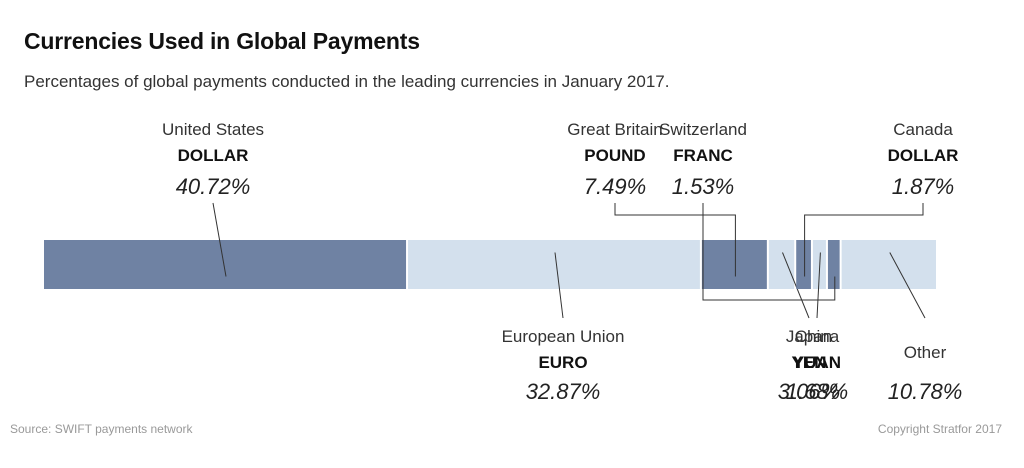 This screenshot has height=468, width=1024. I want to click on label-currency-5: YUAN, so click(817, 362).